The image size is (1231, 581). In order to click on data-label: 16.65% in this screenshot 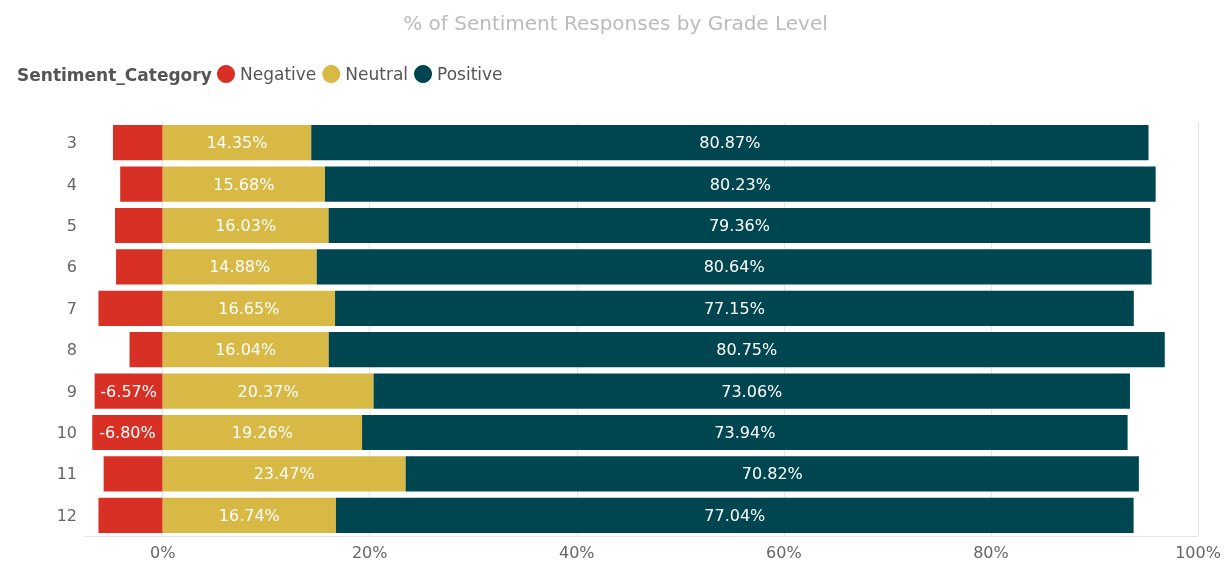, I will do `click(249, 308)`.